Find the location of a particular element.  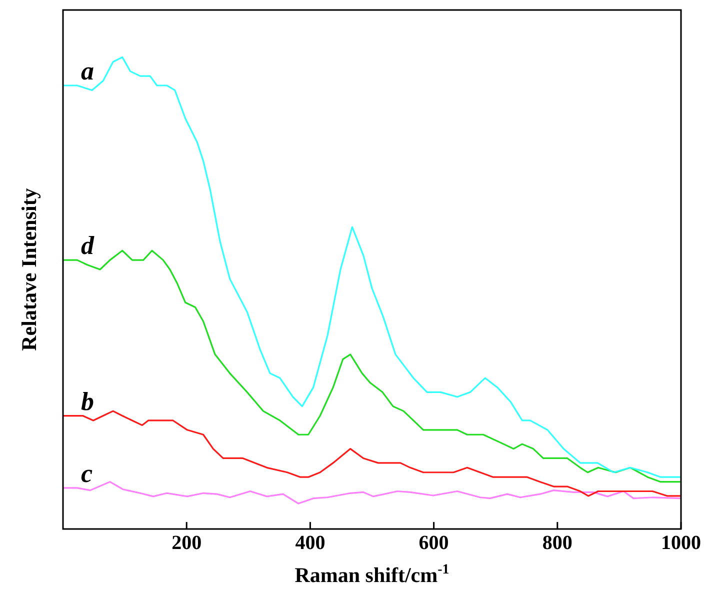

x-tick-label: 800 is located at coordinates (557, 543).